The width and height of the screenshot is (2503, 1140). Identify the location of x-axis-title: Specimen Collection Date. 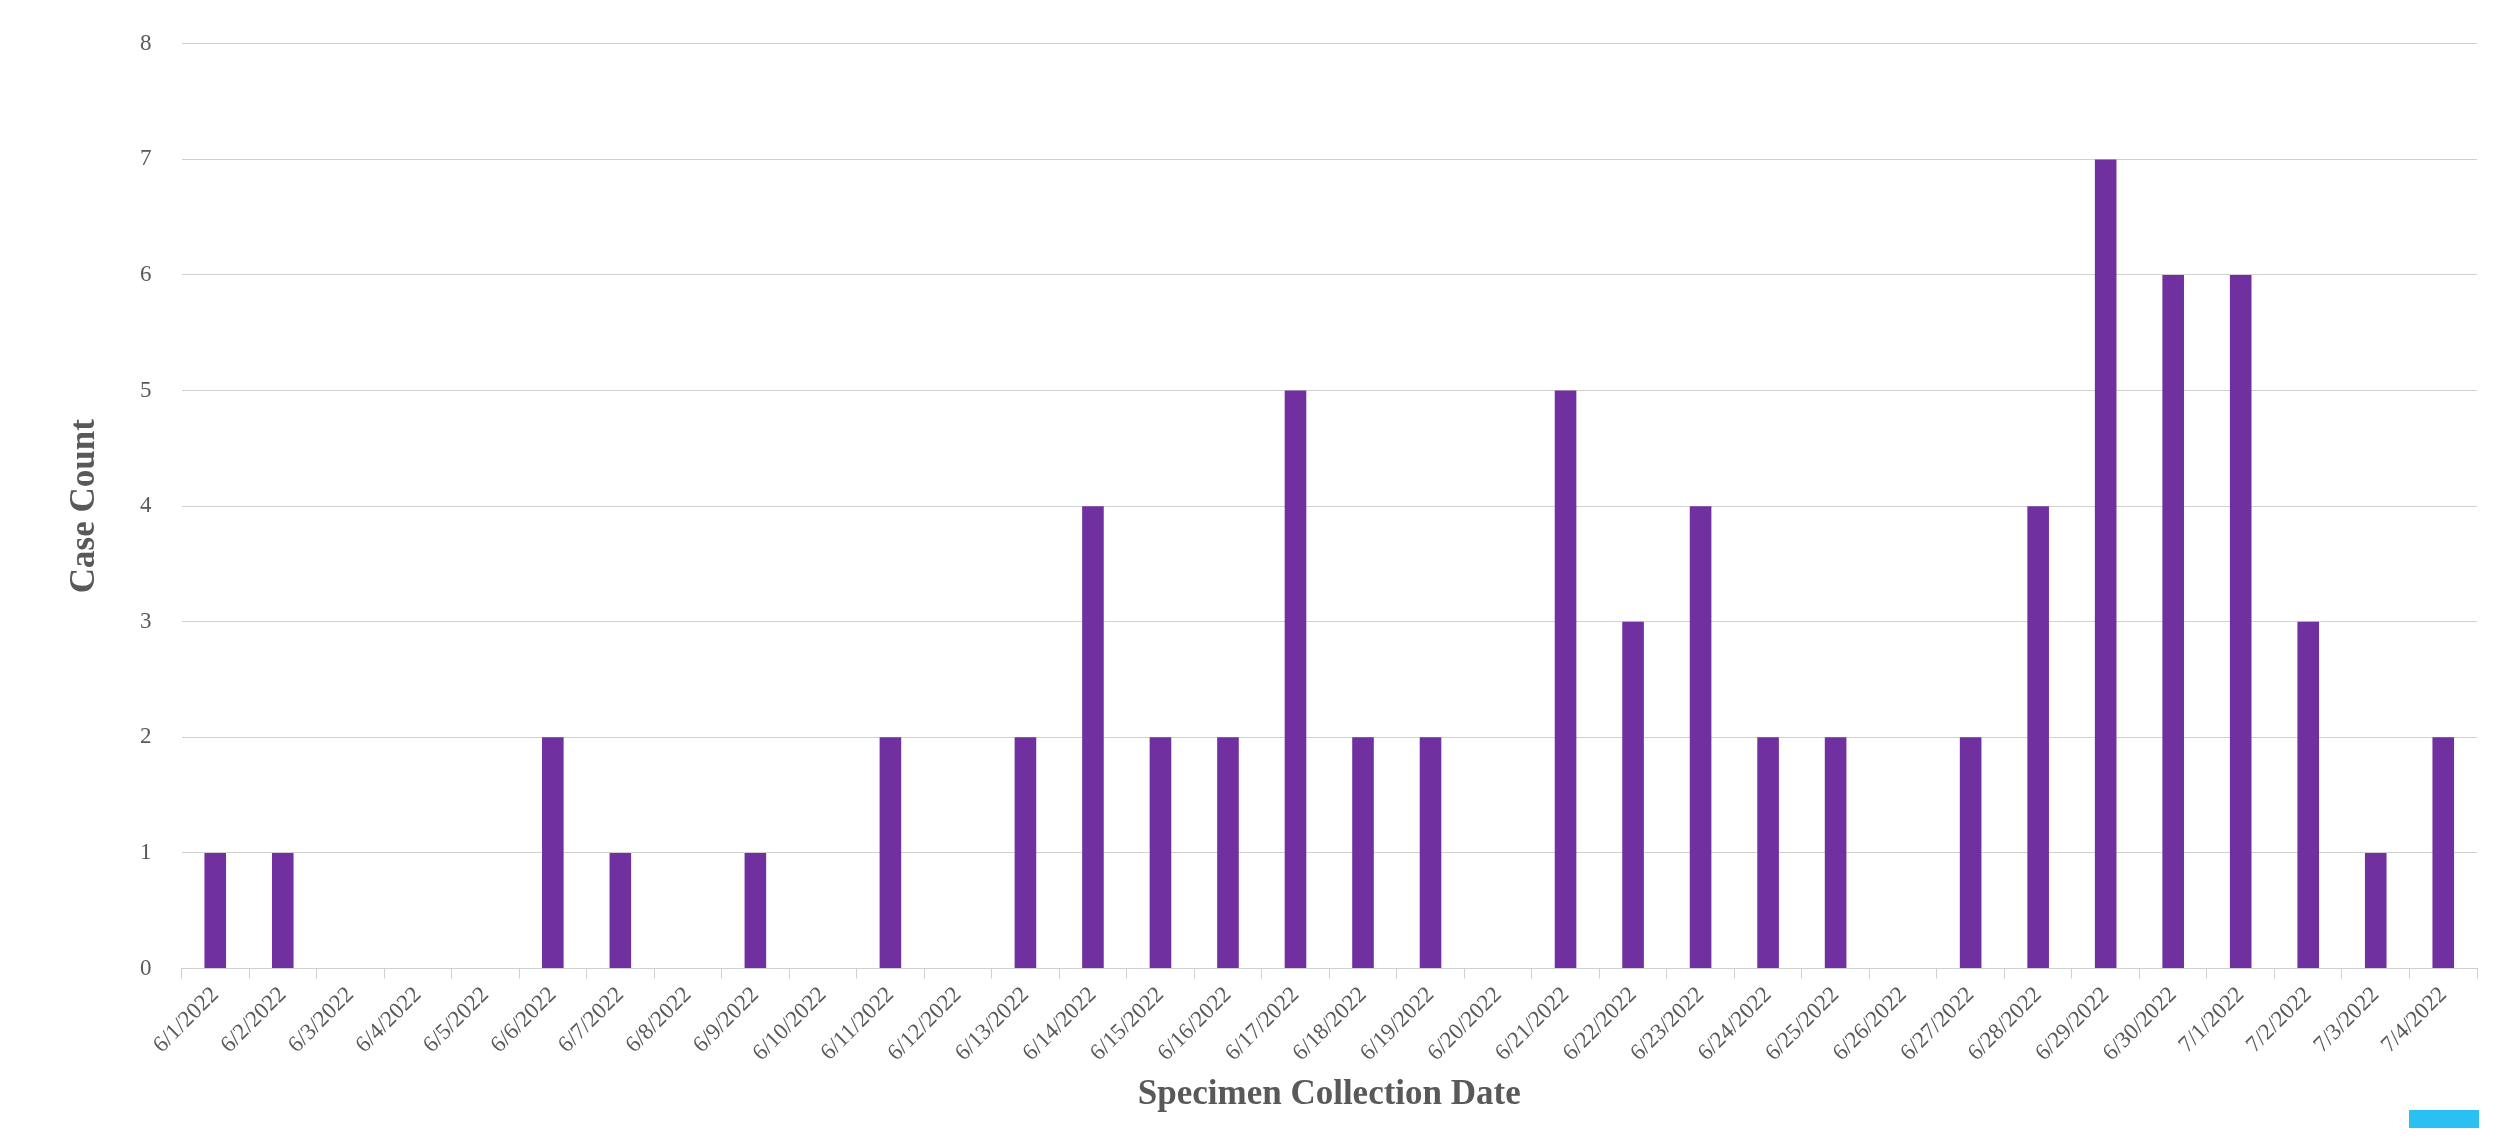
(1329, 1093).